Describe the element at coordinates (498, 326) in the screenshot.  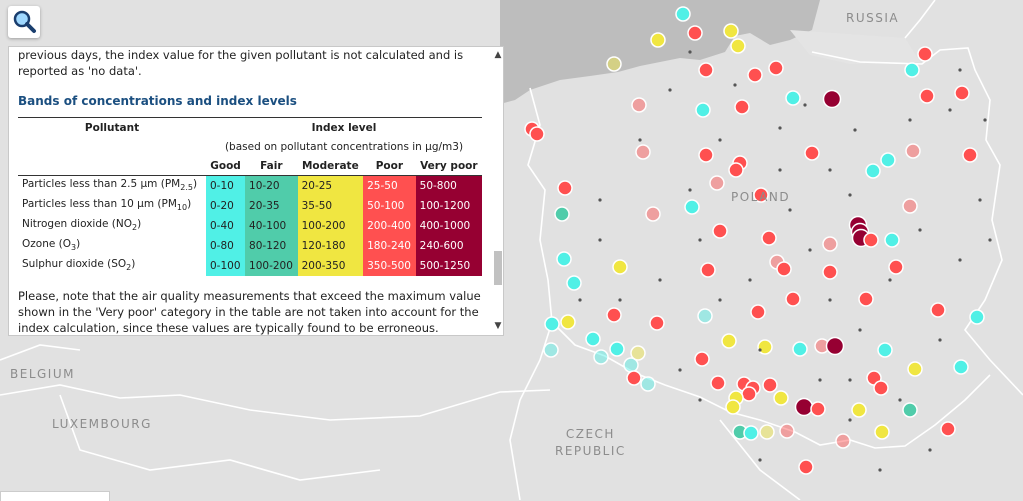
I see `scroll-down-arrow: ▼` at that location.